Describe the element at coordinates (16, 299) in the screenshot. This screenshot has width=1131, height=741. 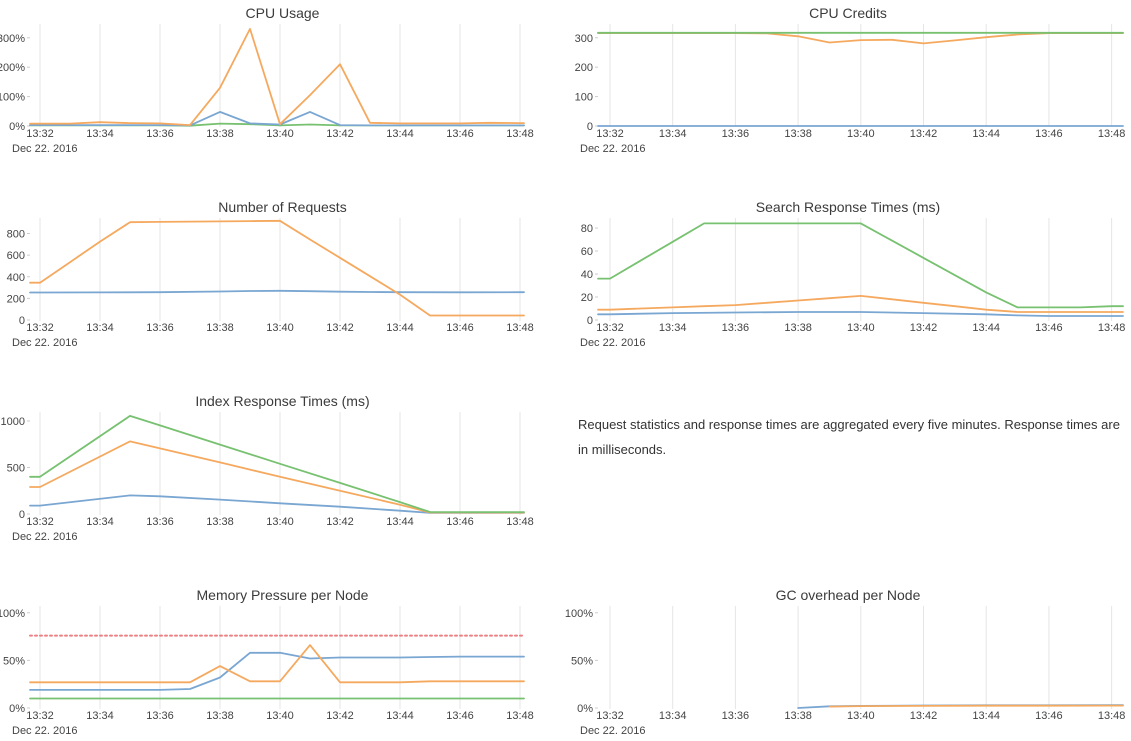
I see `y-tick-label: 200` at that location.